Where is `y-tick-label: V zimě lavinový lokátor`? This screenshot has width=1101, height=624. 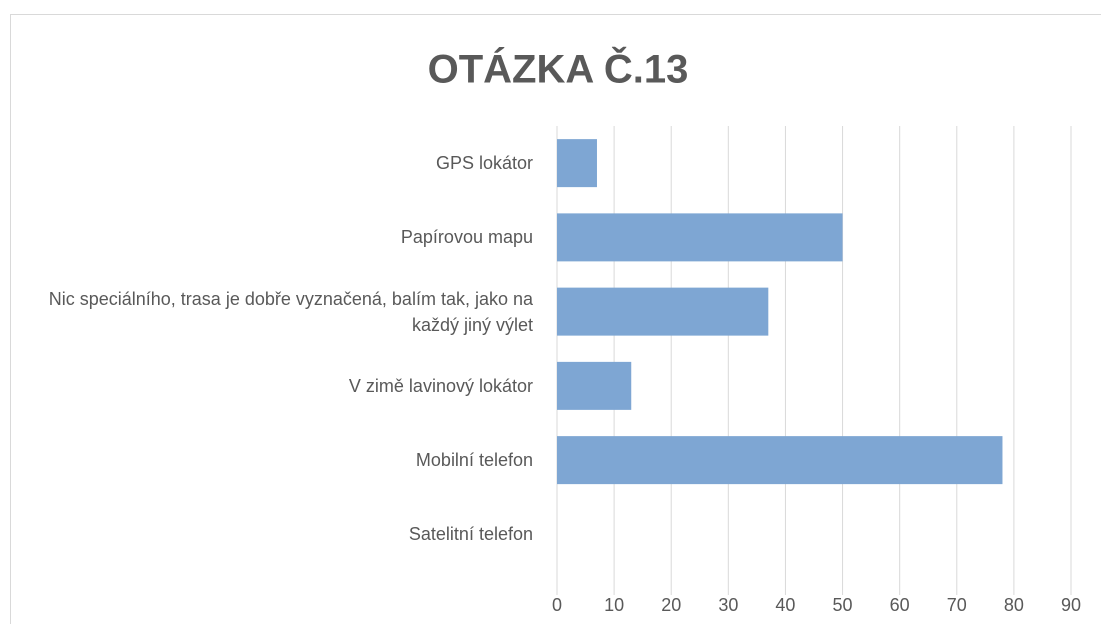
y-tick-label: V zimě lavinový lokátor is located at coordinates (440, 385).